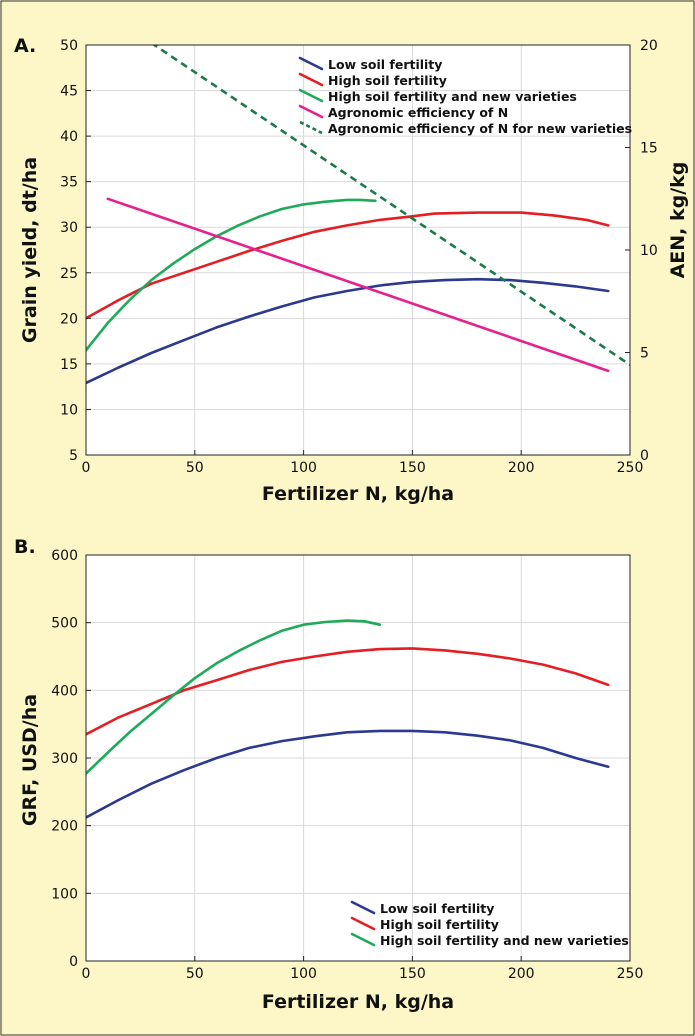  Describe the element at coordinates (644, 456) in the screenshot. I see `a-y2-tick-label: 0` at that location.